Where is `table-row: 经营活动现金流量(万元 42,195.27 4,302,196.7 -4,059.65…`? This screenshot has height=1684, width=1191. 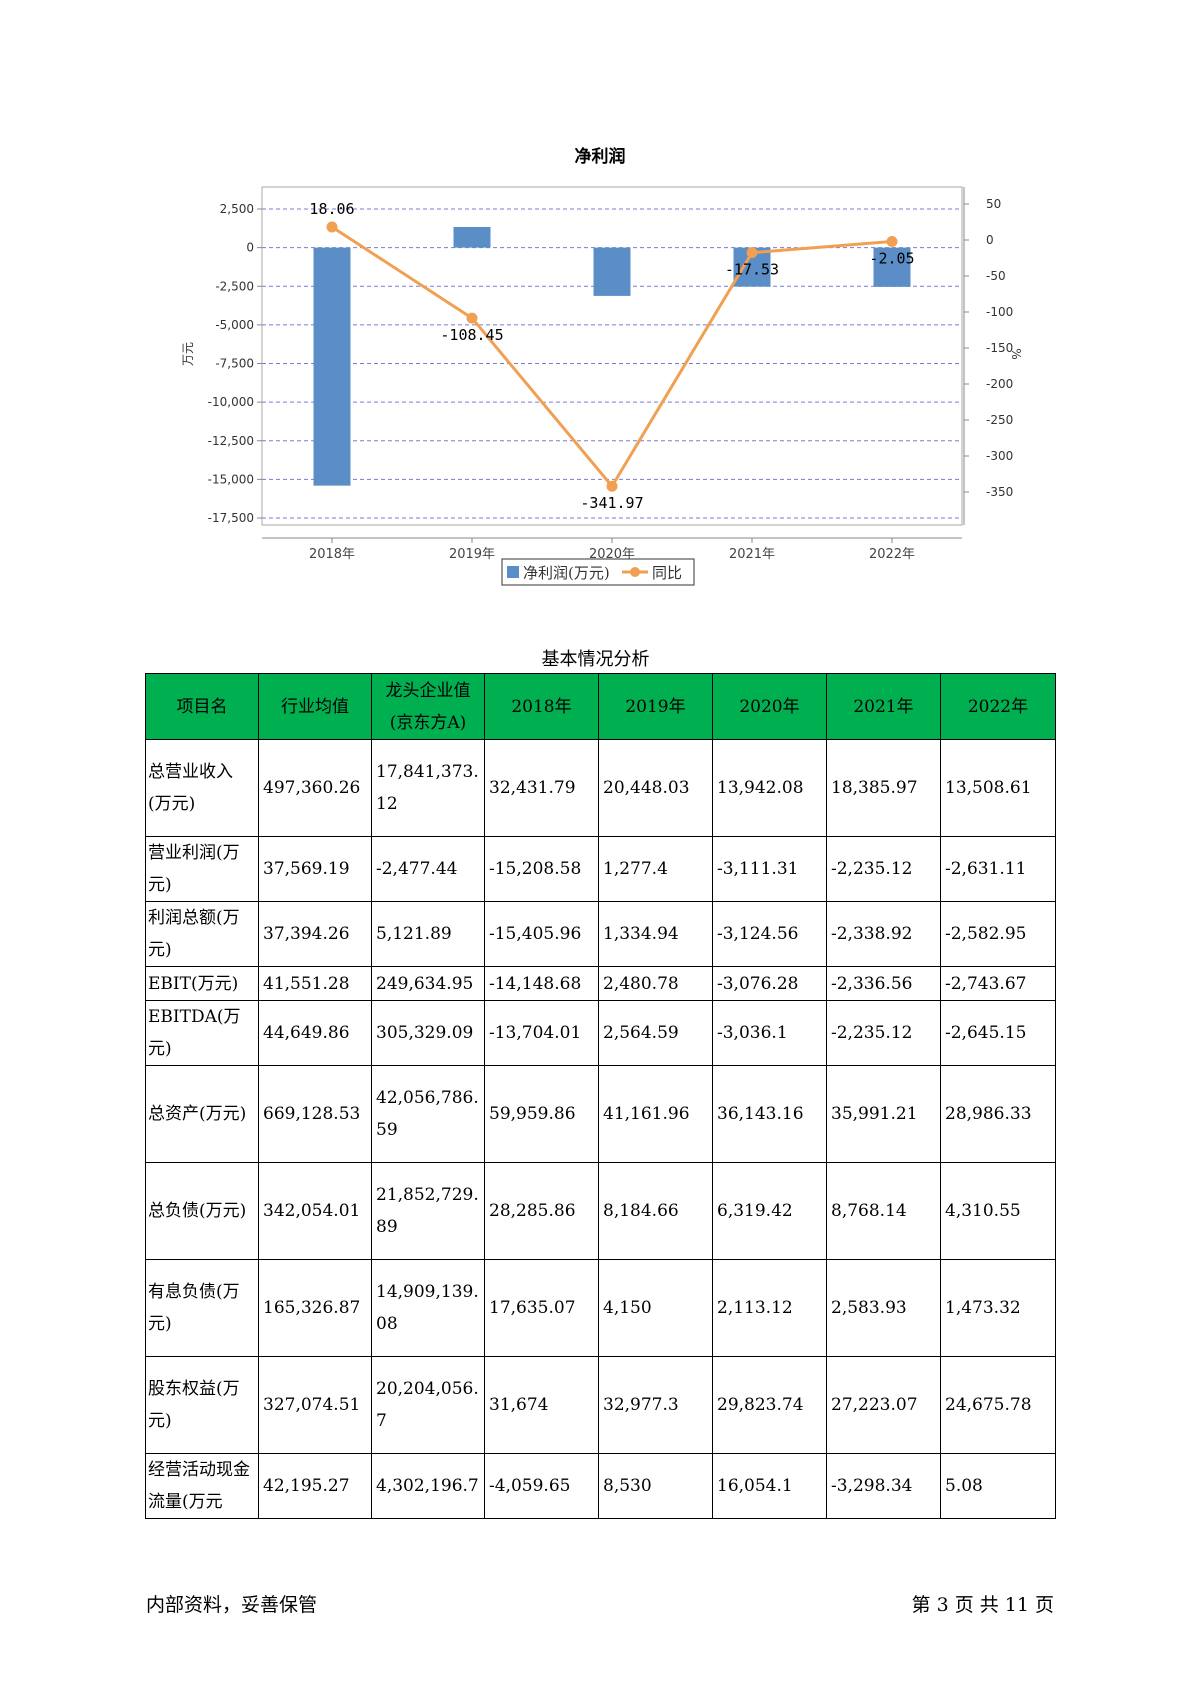 table-row: 经营活动现金流量(万元 42,195.27 4,302,196.7 -4,059.65… is located at coordinates (600, 1486).